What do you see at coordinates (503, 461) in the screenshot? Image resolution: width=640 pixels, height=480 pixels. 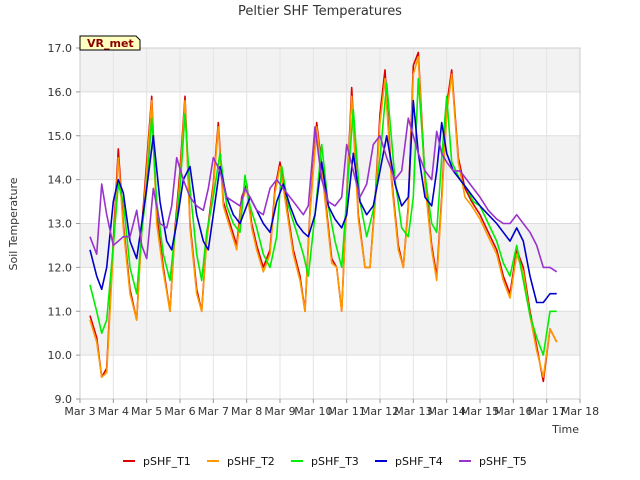 I see `legend-label: pSHF_T5` at bounding box center [503, 461].